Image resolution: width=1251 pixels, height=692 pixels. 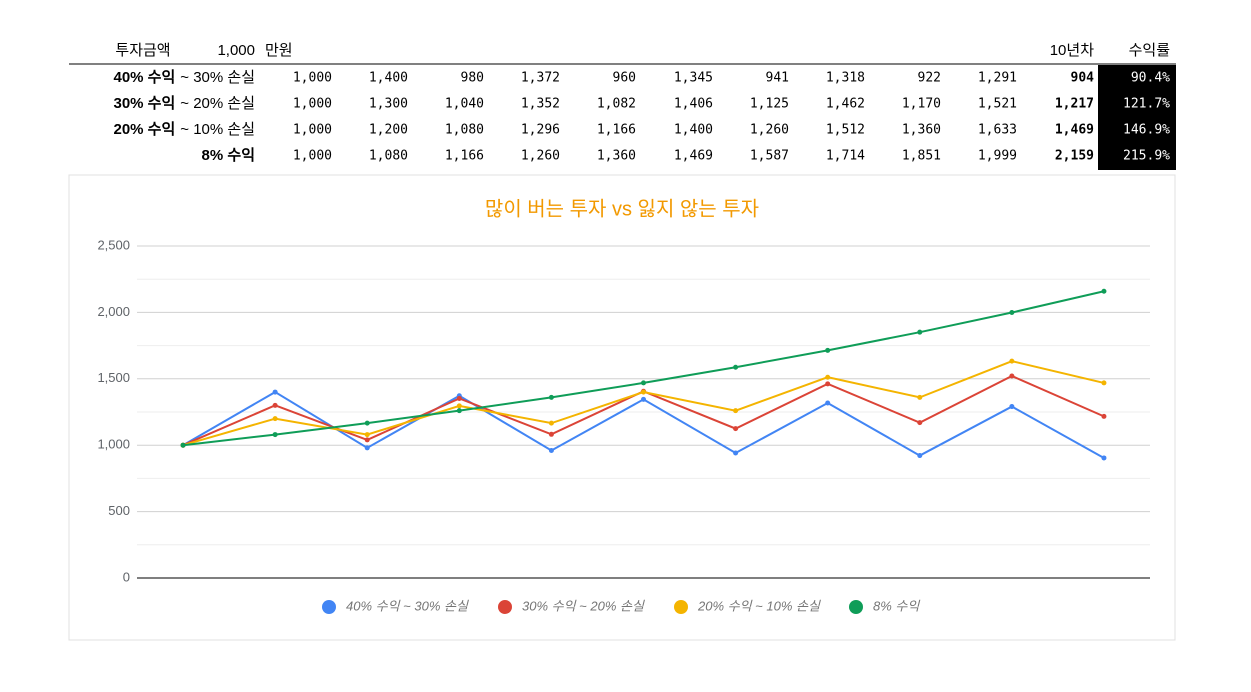 What do you see at coordinates (845, 130) in the screenshot?
I see `cell-value: 1,512` at bounding box center [845, 130].